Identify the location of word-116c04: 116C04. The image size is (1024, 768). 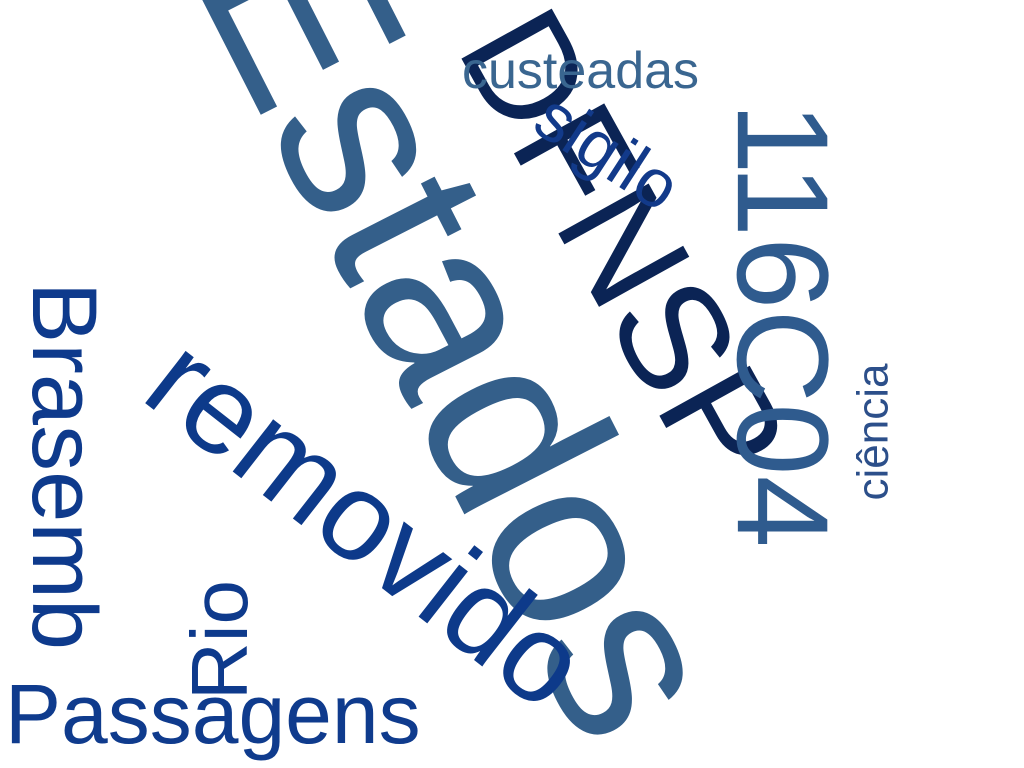
(782, 325).